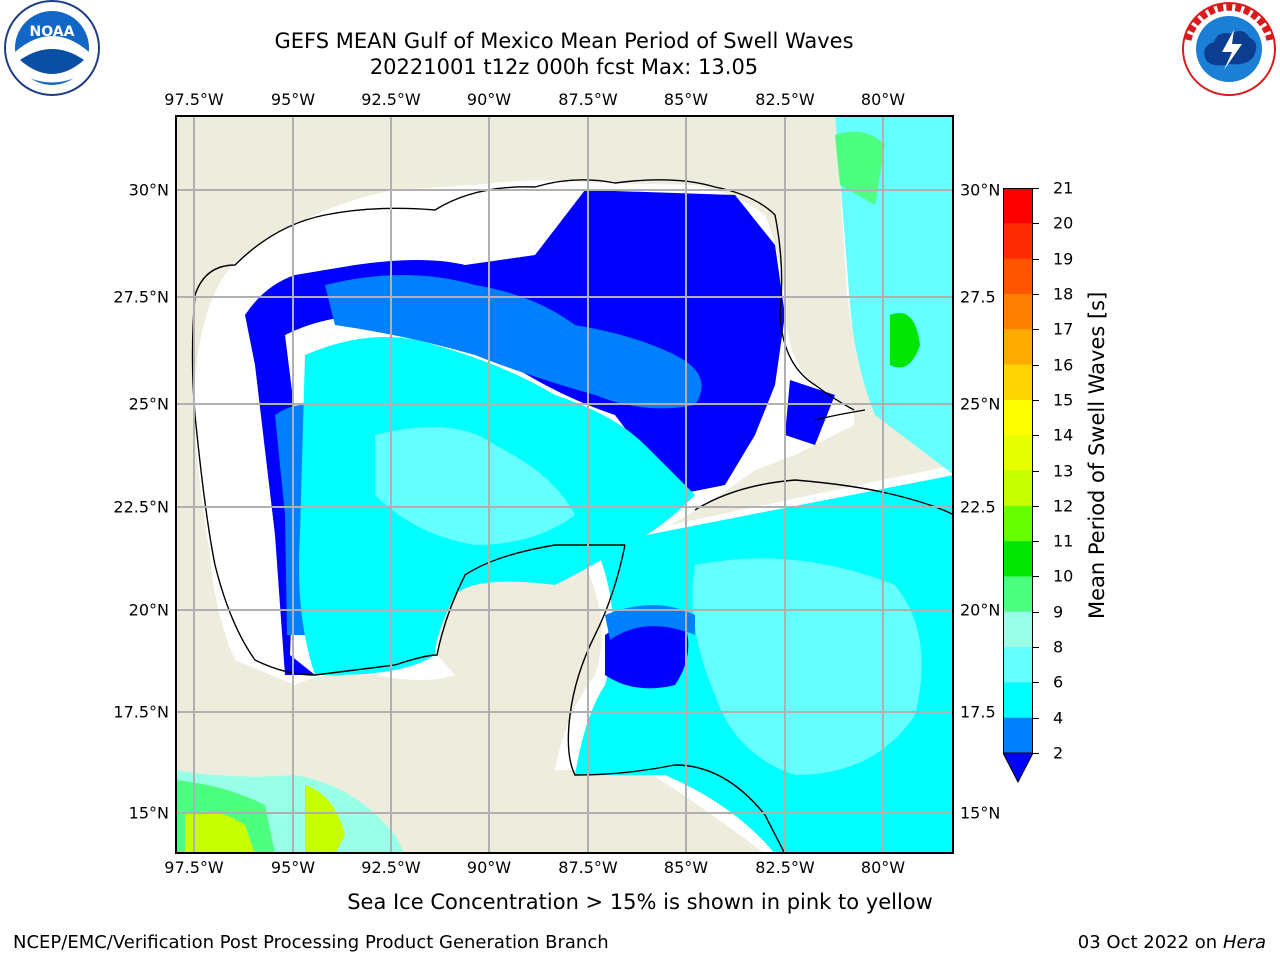  What do you see at coordinates (148, 190) in the screenshot?
I see `lat-label-left: 30°N` at bounding box center [148, 190].